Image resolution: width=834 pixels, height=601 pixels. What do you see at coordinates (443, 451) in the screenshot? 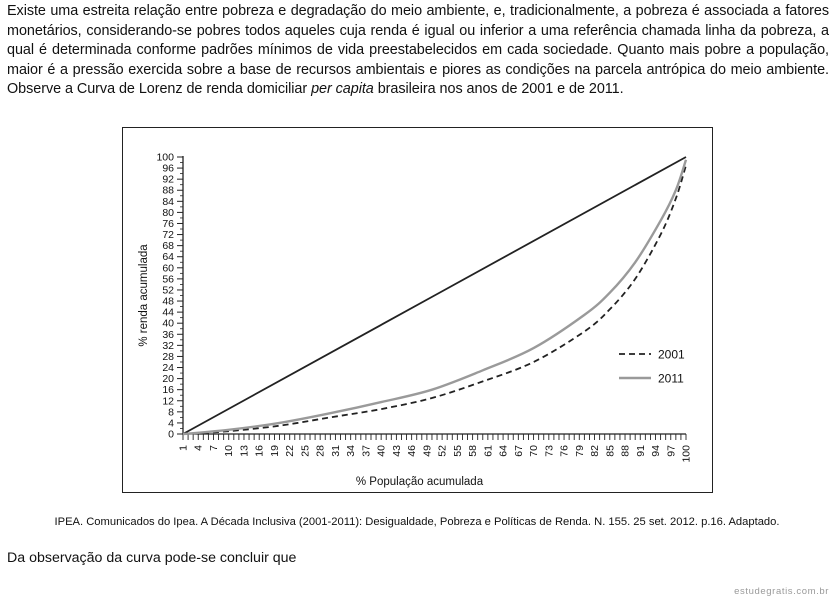
I see `x-tick-label: 52` at bounding box center [443, 451].